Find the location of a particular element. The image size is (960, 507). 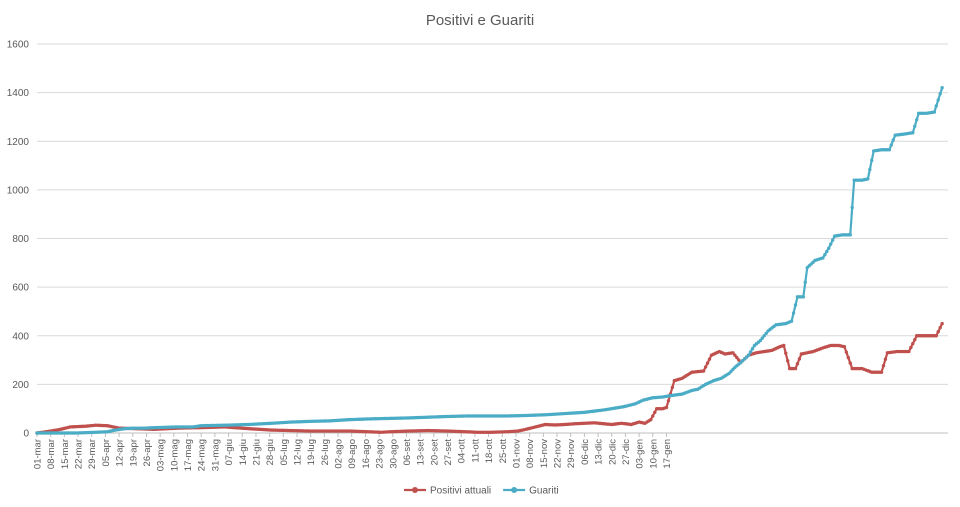

x-tick-label: 19-lug is located at coordinates (311, 452).